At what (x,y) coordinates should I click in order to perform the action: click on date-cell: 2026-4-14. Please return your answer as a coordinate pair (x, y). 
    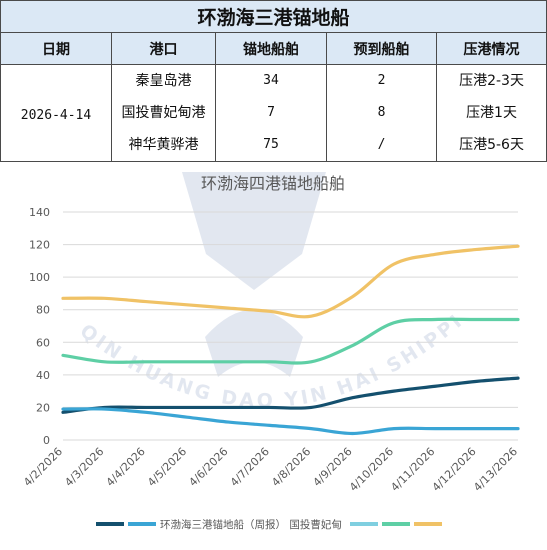
    Looking at the image, I should click on (56, 113).